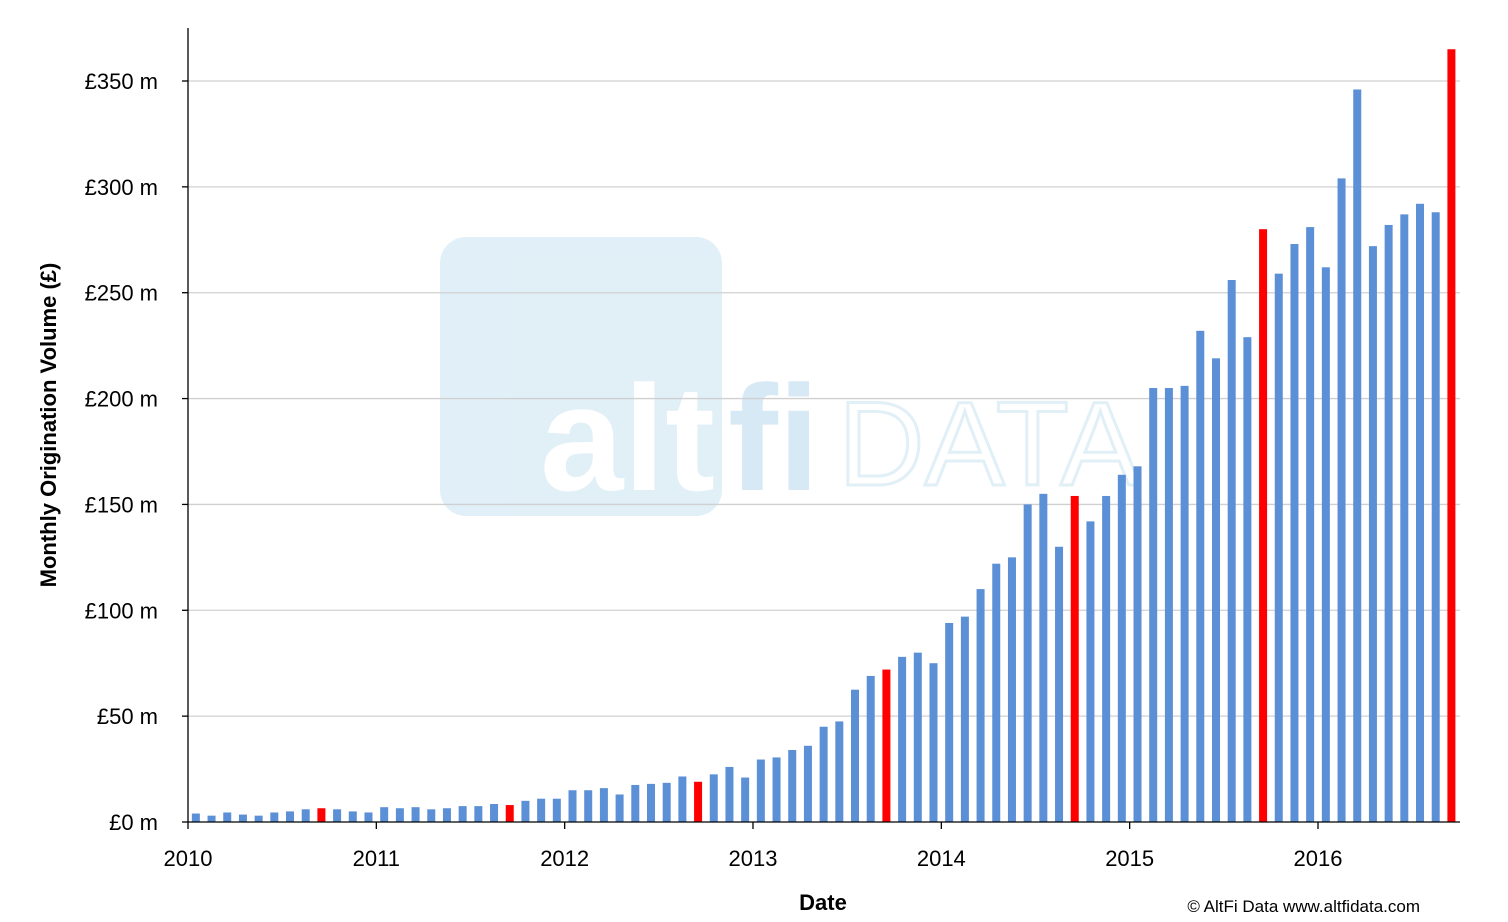 The image size is (1508, 922). I want to click on y-tick-label: £50 m, so click(127, 716).